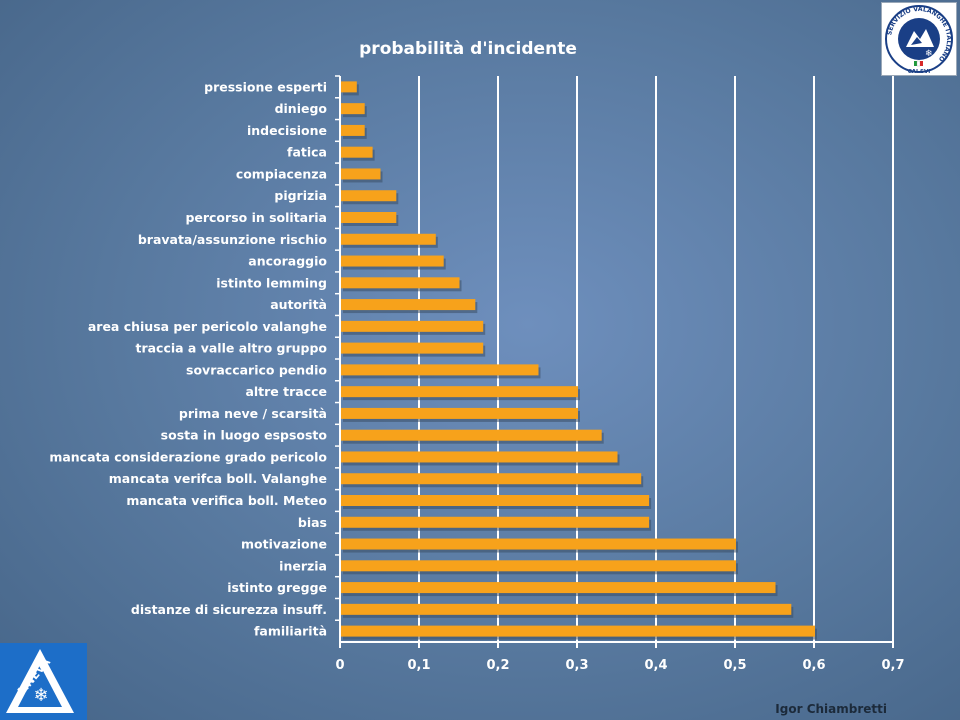 The height and width of the screenshot is (720, 960). I want to click on svi-logo: SERVIZIO VALANGHE ITALIANO ❄ CAI SVI, so click(919, 39).